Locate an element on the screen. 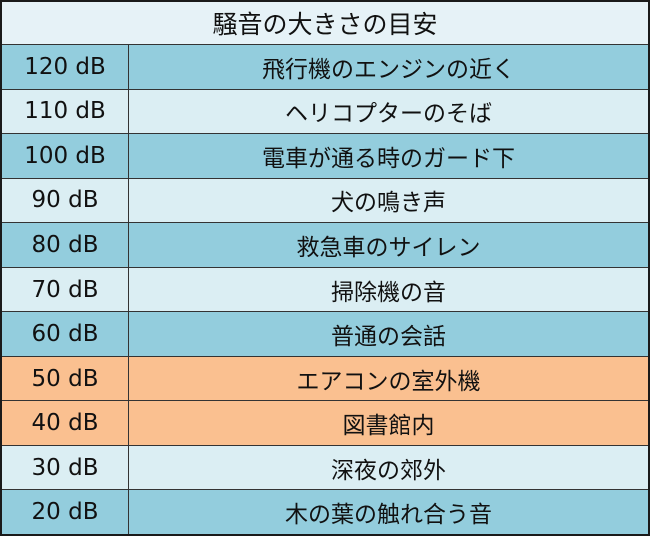 The width and height of the screenshot is (650, 536). noise-source-cell: 木の葉の触れ合う音 is located at coordinates (388, 512).